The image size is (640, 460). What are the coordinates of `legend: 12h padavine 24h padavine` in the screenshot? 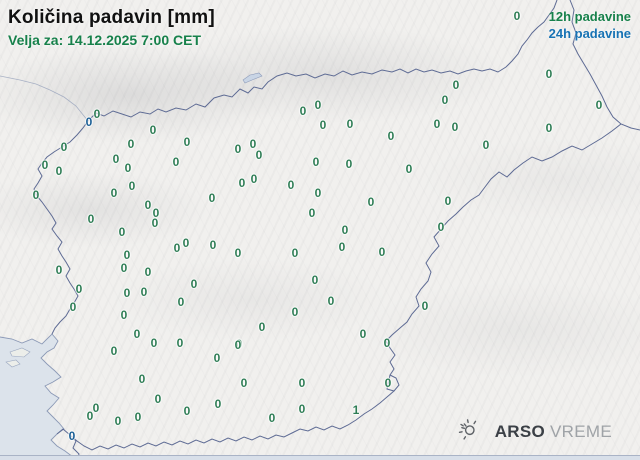 It's located at (590, 25).